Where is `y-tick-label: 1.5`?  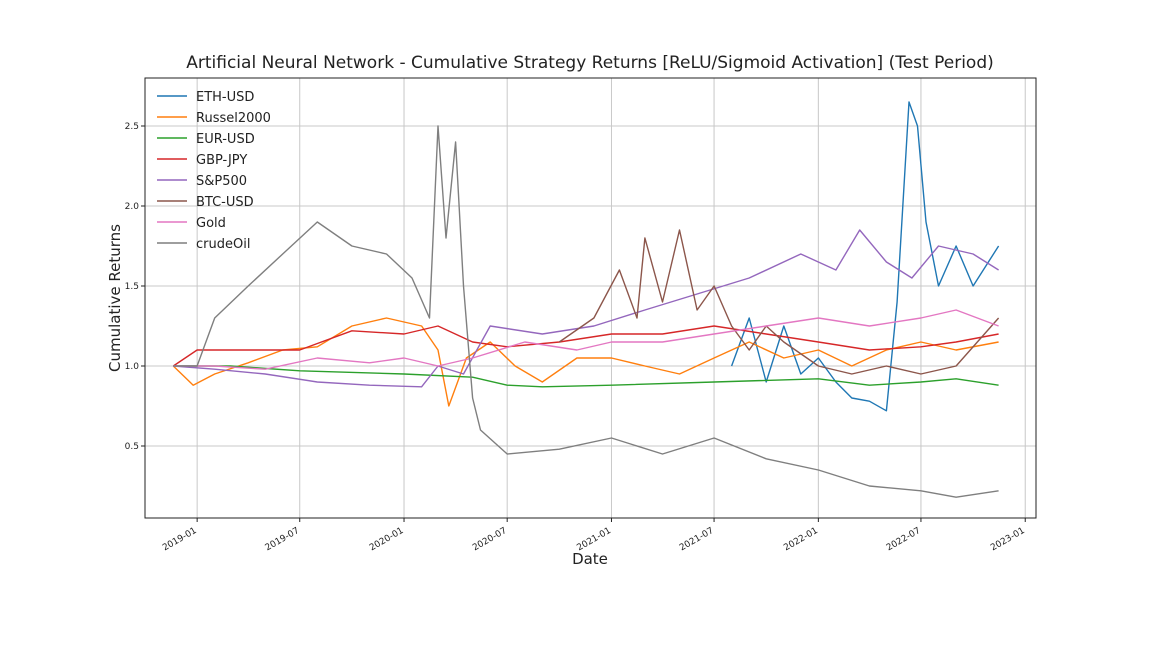 y-tick-label: 1.5 is located at coordinates (132, 287).